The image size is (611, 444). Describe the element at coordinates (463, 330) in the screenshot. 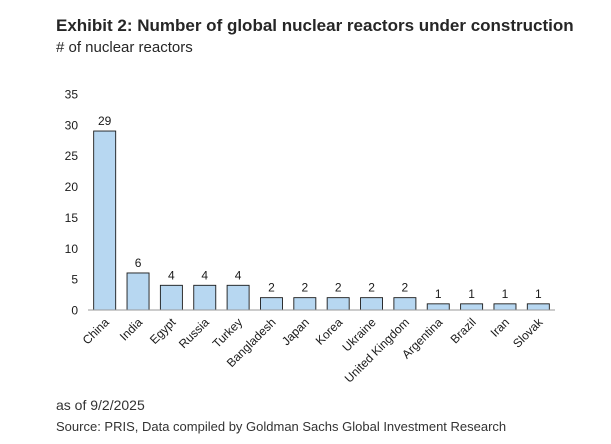

I see `x-tick-label: Brazil` at that location.